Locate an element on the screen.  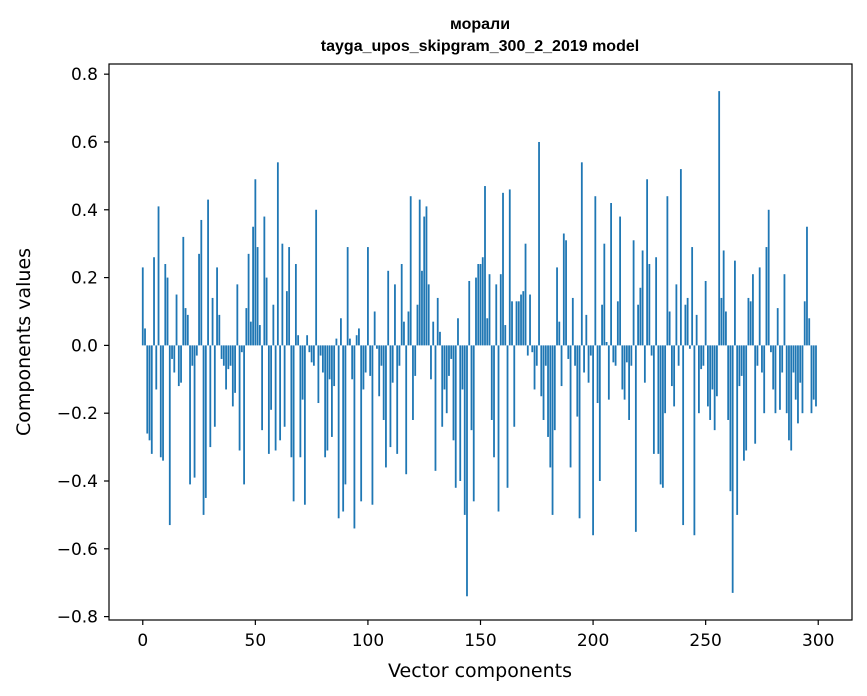
x-axis: 0 50 100 150 200 250 300 is located at coordinates (485, 635).